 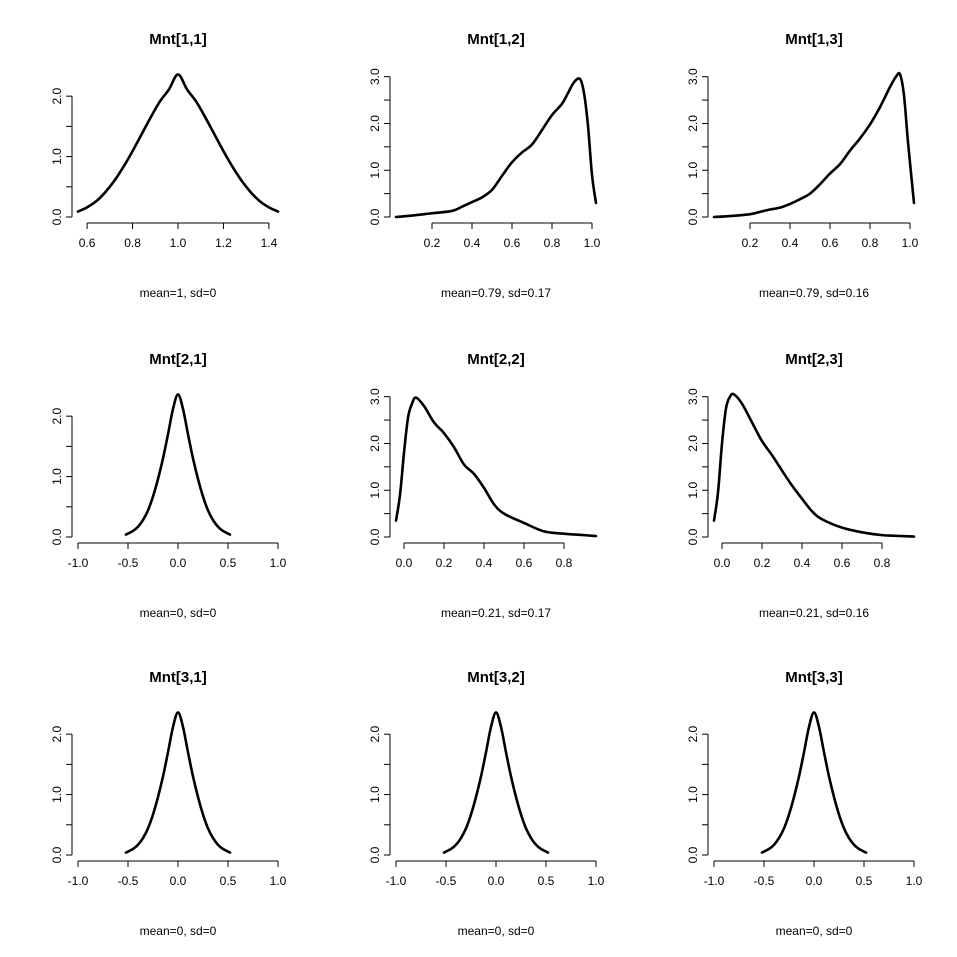 I want to click on panel-subtitle: mean=1, sd=0, so click(x=178, y=293).